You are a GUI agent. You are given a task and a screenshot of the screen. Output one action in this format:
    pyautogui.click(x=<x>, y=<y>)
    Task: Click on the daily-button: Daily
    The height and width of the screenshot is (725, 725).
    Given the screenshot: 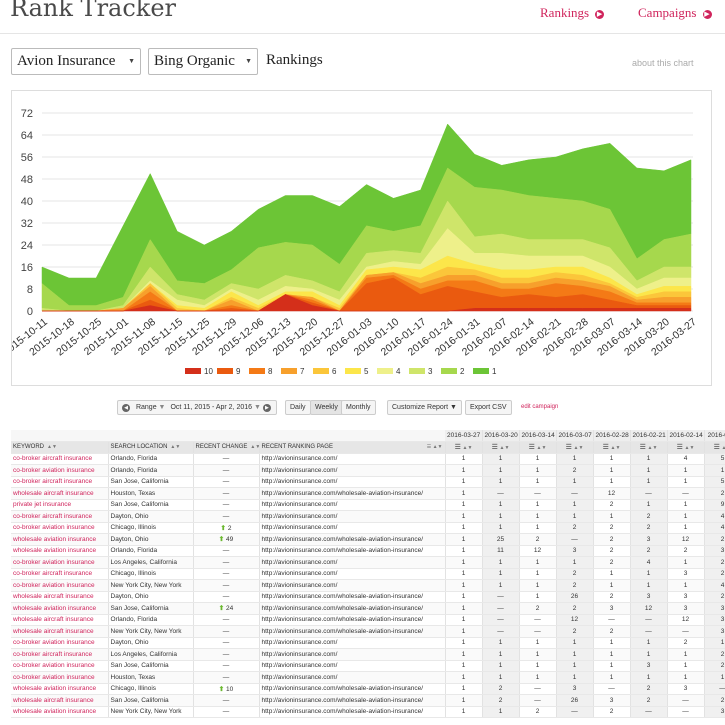 What is the action you would take?
    pyautogui.click(x=298, y=407)
    